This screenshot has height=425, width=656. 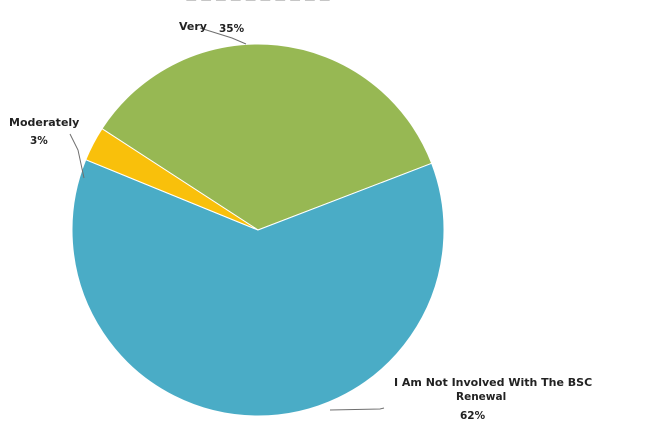 What do you see at coordinates (473, 416) in the screenshot?
I see `slice-pct-not-involved: 62%` at bounding box center [473, 416].